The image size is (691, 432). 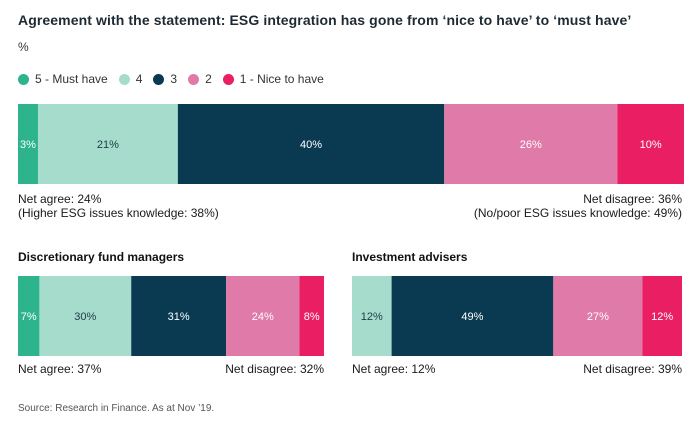 I want to click on legend-item-5: 5 - Must have, so click(x=63, y=79).